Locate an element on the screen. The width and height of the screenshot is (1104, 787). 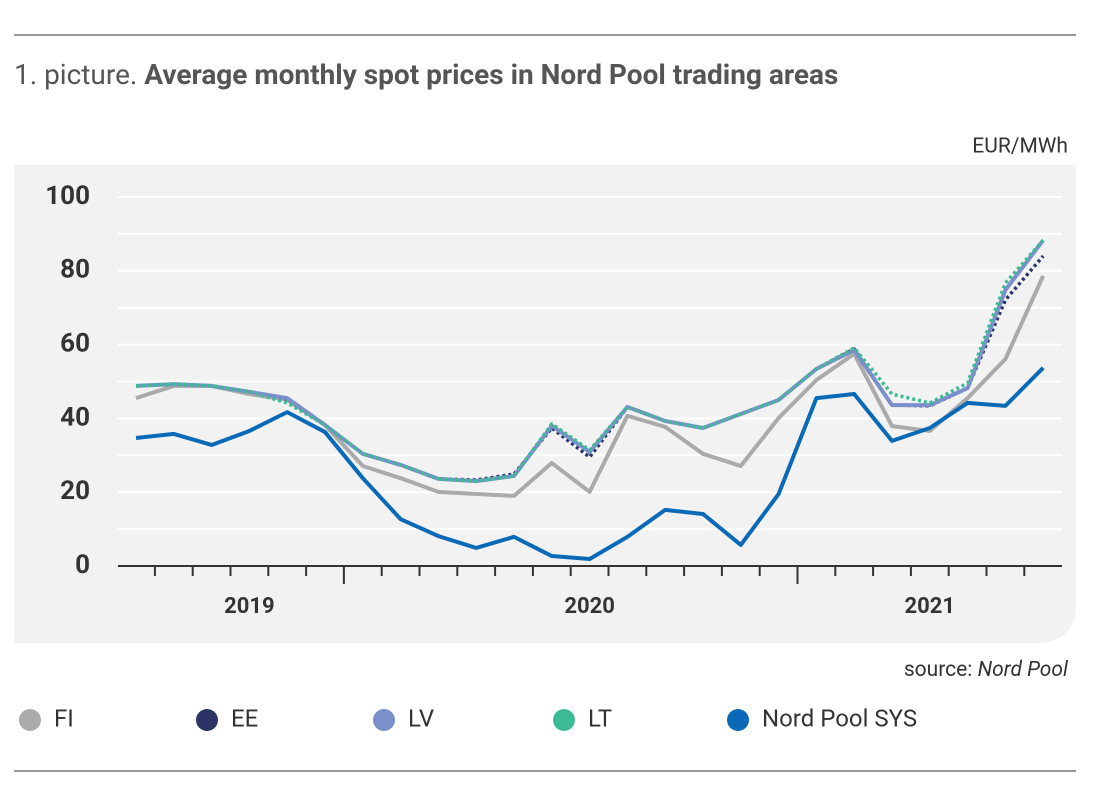
y-tick-label: 80 is located at coordinates (75, 270).